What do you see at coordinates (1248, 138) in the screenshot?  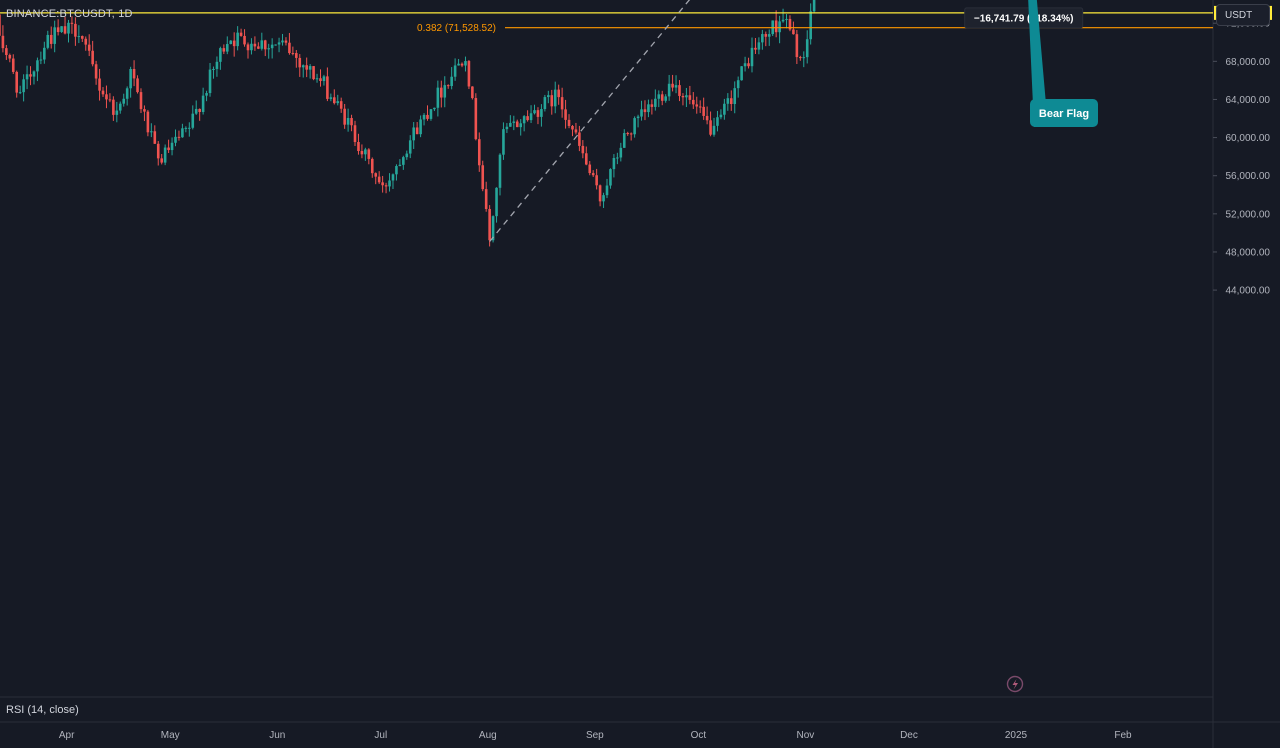 I see `y-tick-label: 60,000.00` at bounding box center [1248, 138].